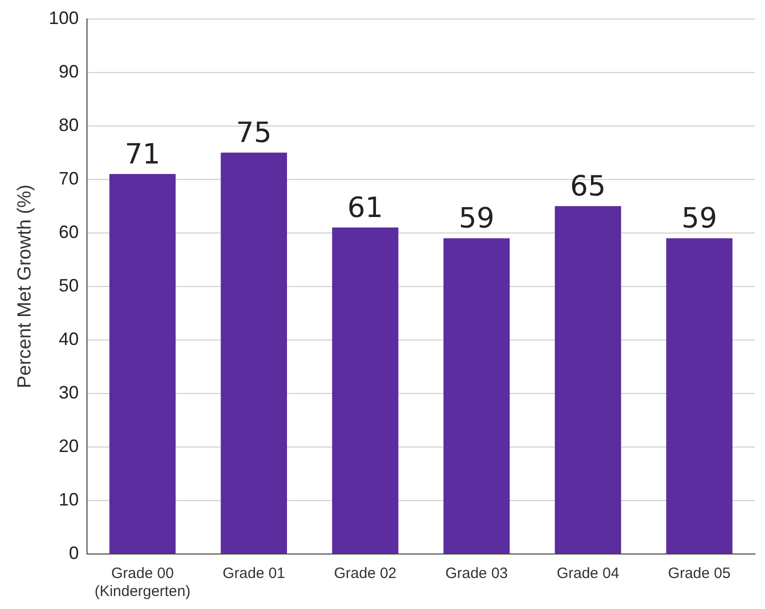 This screenshot has height=609, width=765. What do you see at coordinates (63, 18) in the screenshot?
I see `y-tick-label: 100` at bounding box center [63, 18].